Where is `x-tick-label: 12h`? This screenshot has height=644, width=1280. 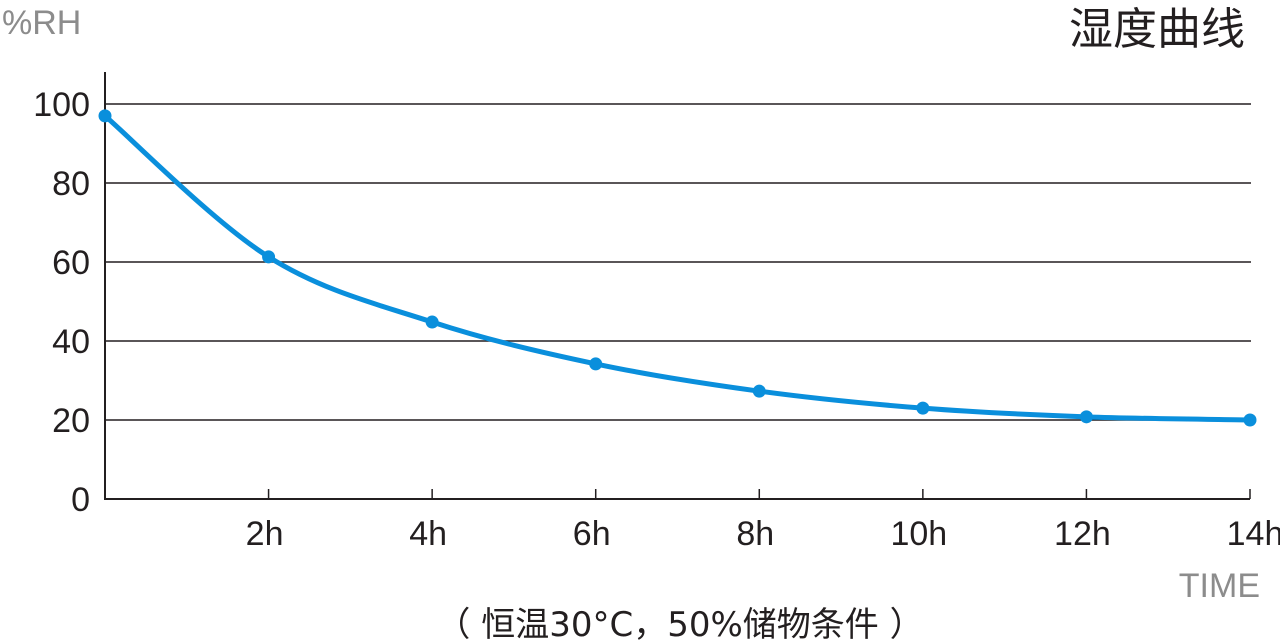
x-tick-label: 12h is located at coordinates (1082, 534).